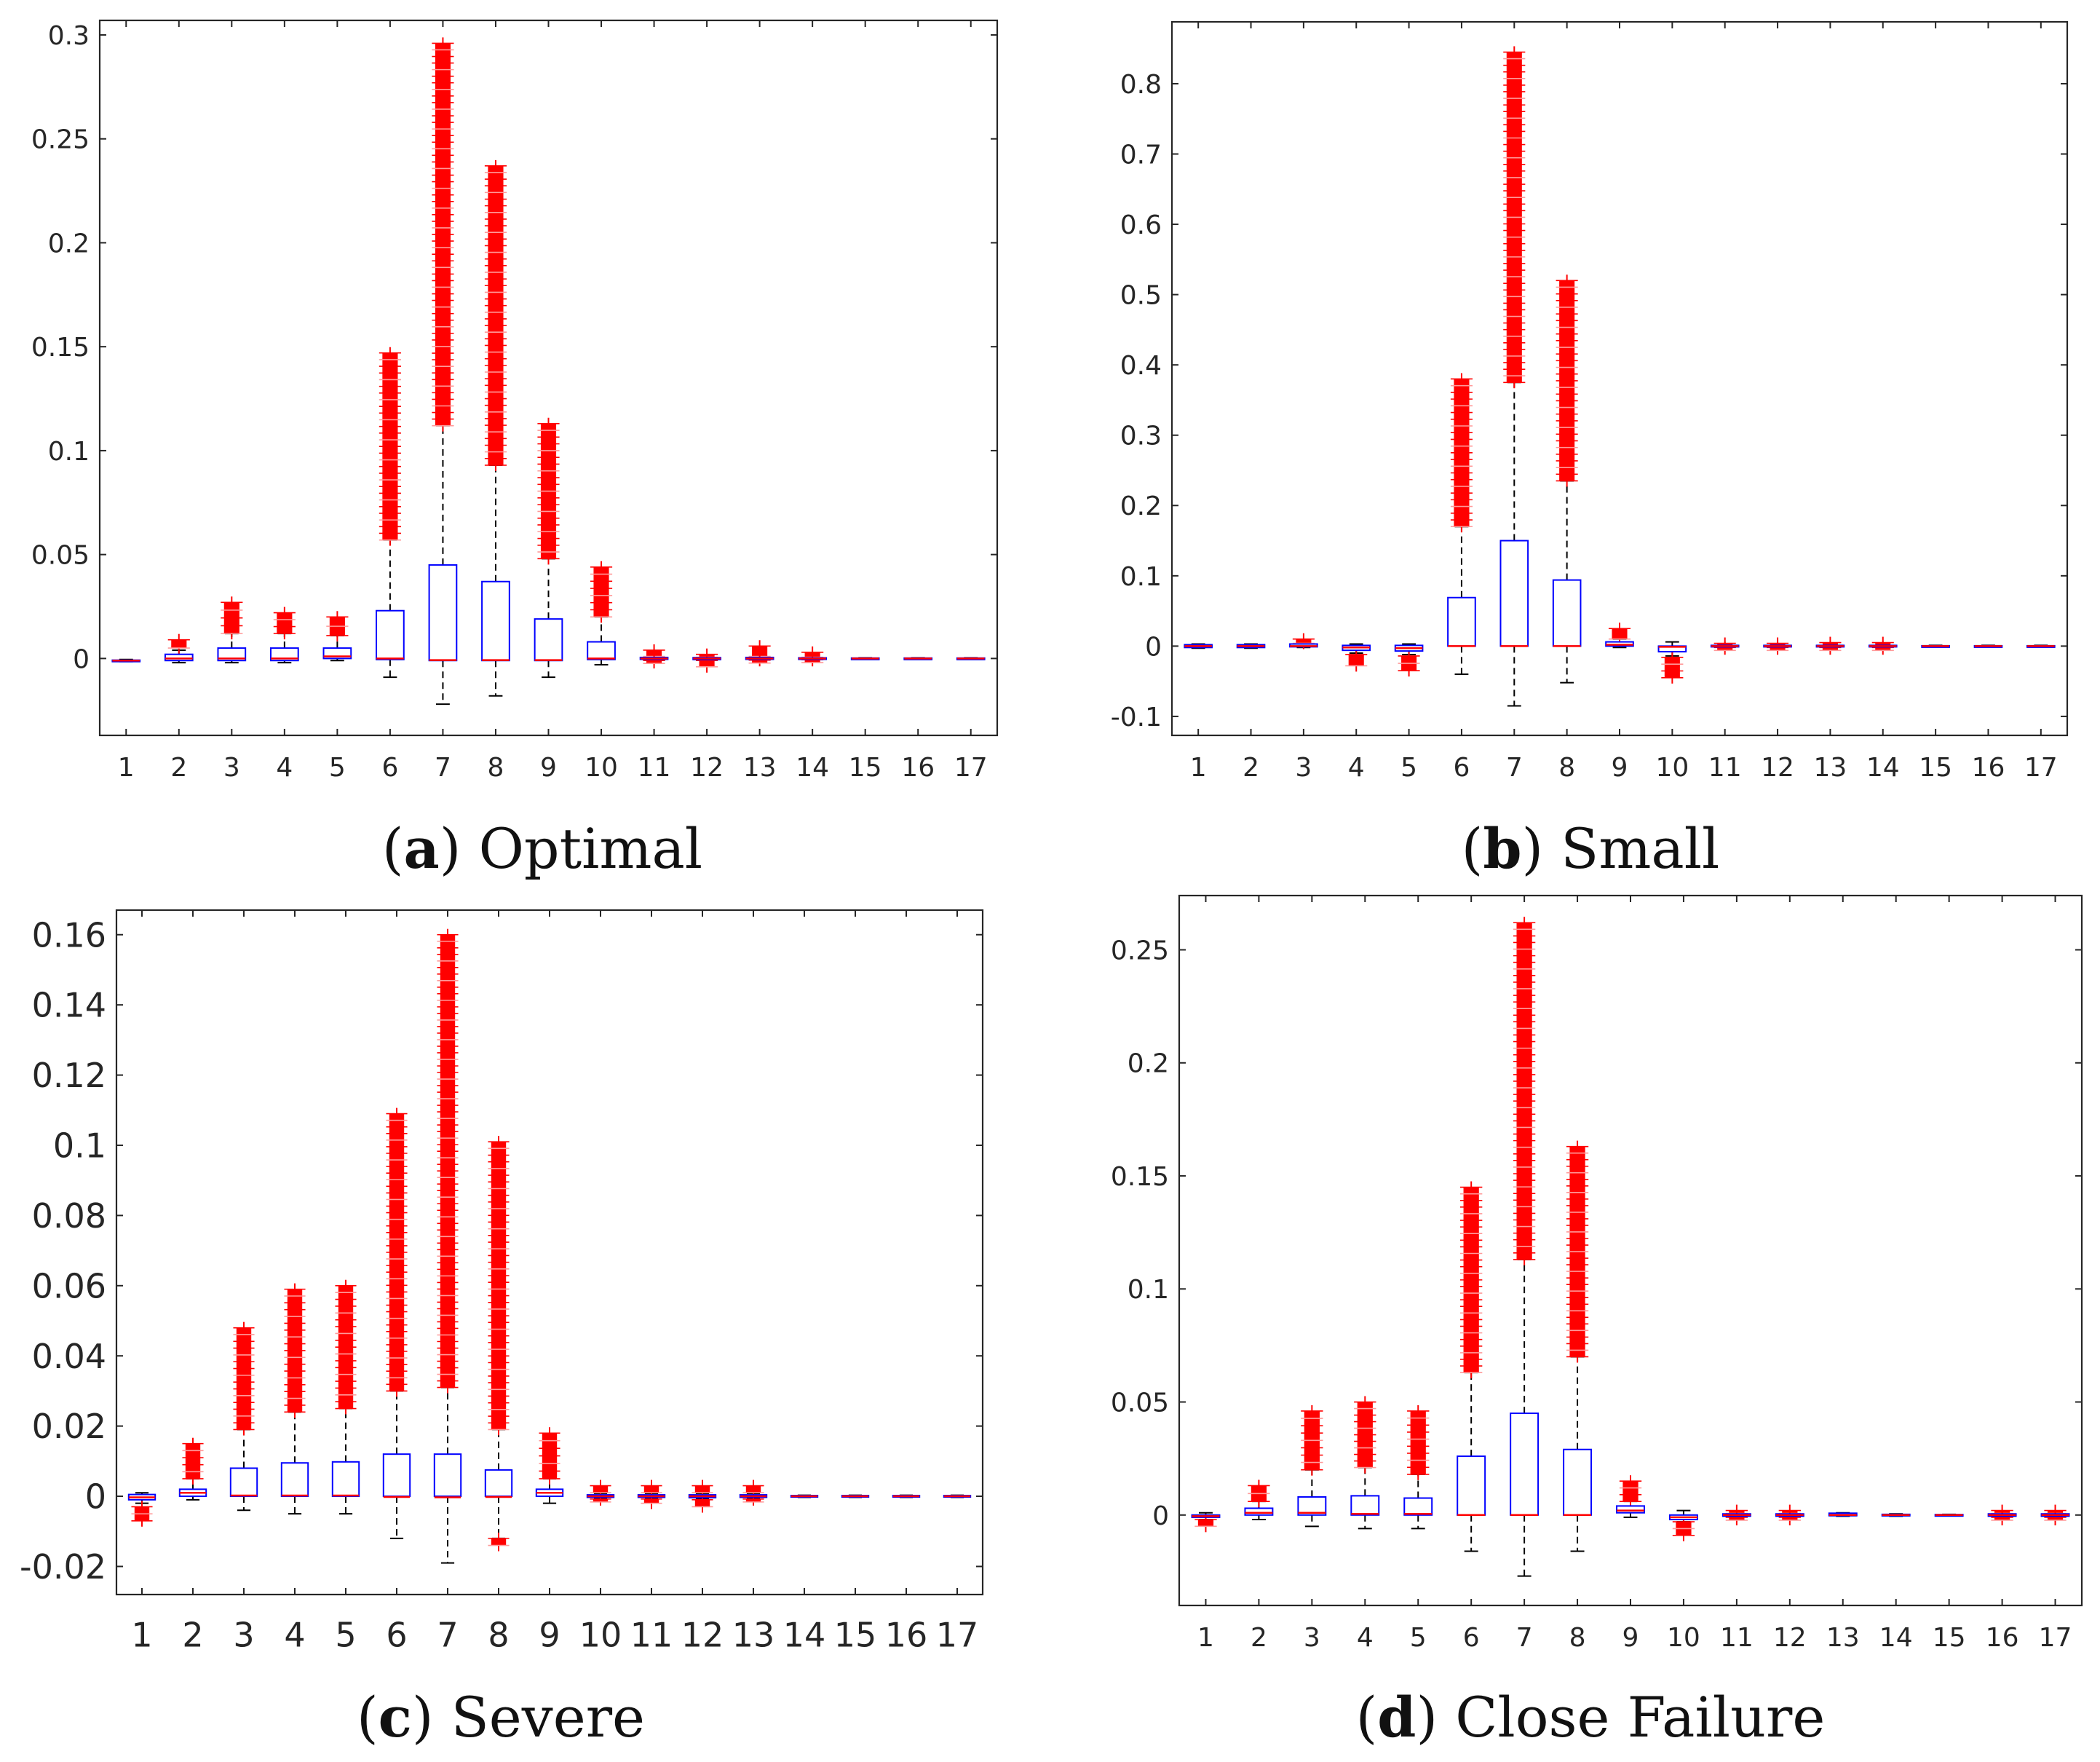 The width and height of the screenshot is (2100, 1762). What do you see at coordinates (1136, 717) in the screenshot?
I see `y-tick-label: -0.1` at bounding box center [1136, 717].